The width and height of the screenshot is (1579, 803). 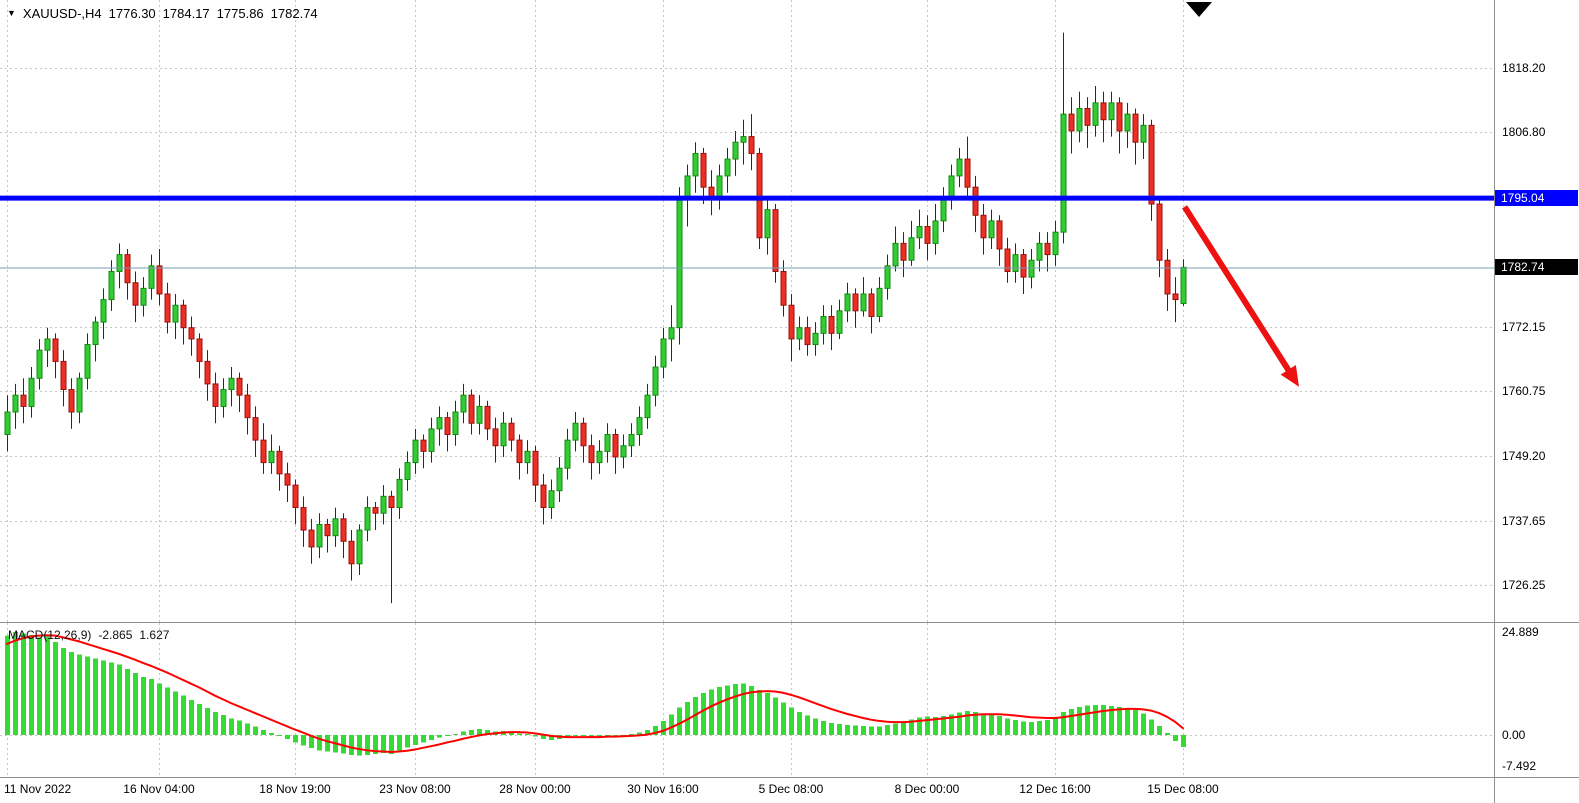 I want to click on price-axis-label: 1726.25, so click(x=1524, y=584).